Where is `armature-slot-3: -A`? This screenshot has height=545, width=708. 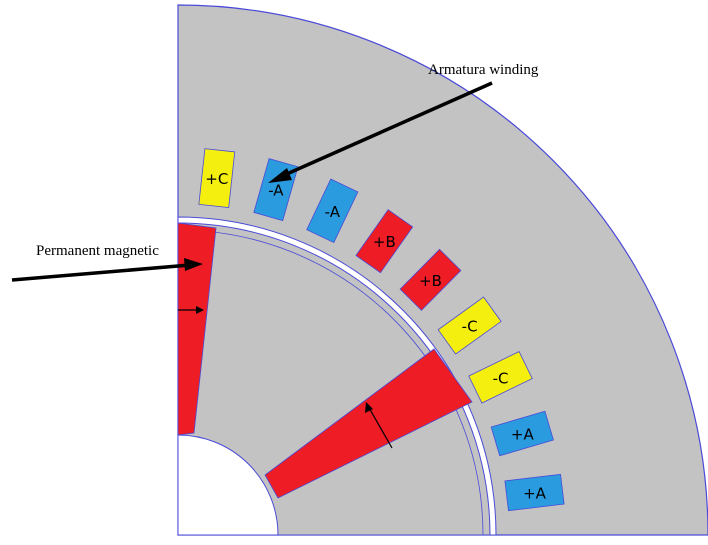
armature-slot-3: -A is located at coordinates (332, 211).